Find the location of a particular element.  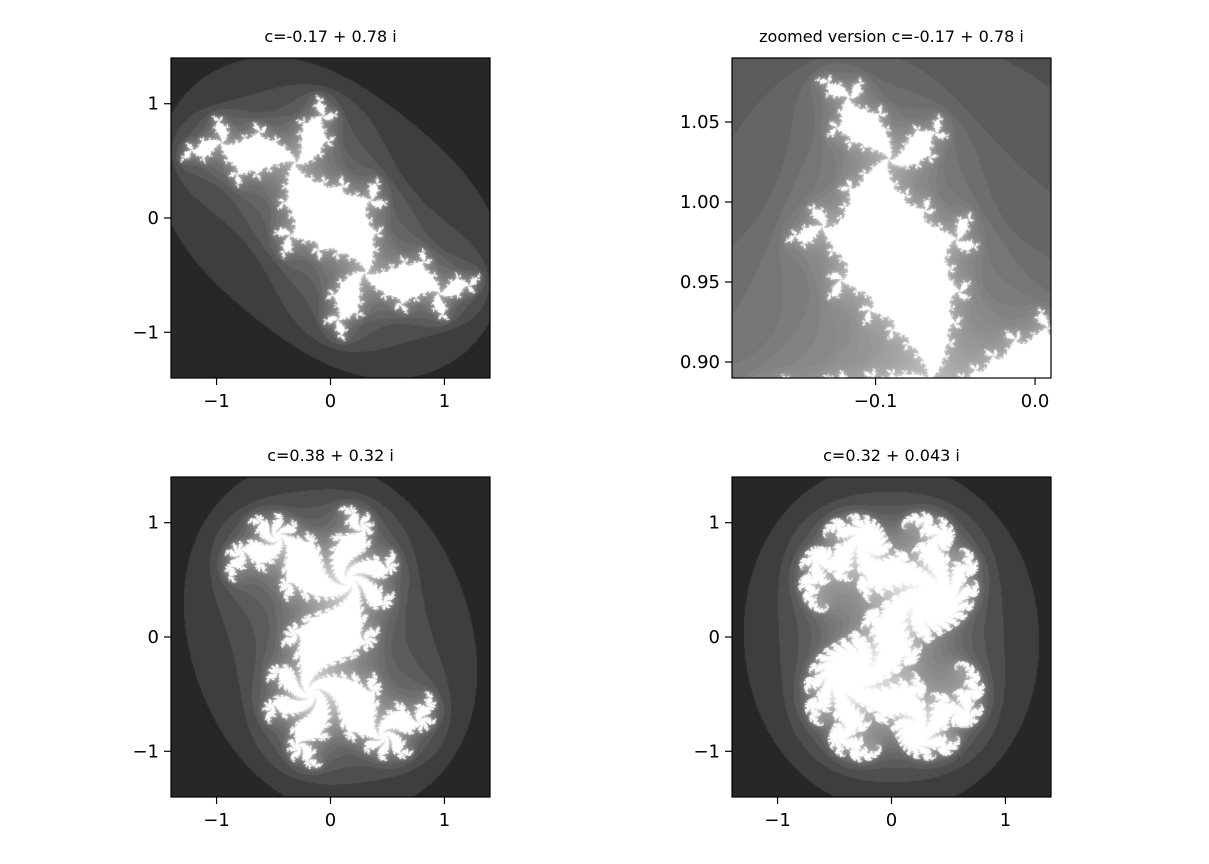

y-tick-label: 0.90 is located at coordinates (700, 362).